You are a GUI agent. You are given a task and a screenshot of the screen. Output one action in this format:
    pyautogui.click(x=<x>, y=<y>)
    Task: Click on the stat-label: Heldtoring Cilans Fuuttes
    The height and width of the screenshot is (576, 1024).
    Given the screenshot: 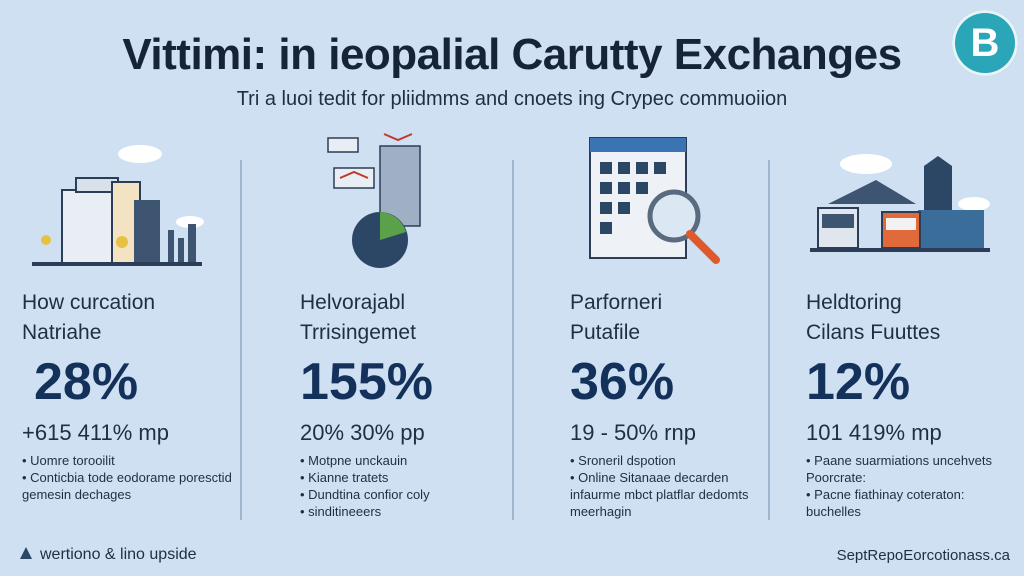 What is the action you would take?
    pyautogui.click(x=873, y=317)
    